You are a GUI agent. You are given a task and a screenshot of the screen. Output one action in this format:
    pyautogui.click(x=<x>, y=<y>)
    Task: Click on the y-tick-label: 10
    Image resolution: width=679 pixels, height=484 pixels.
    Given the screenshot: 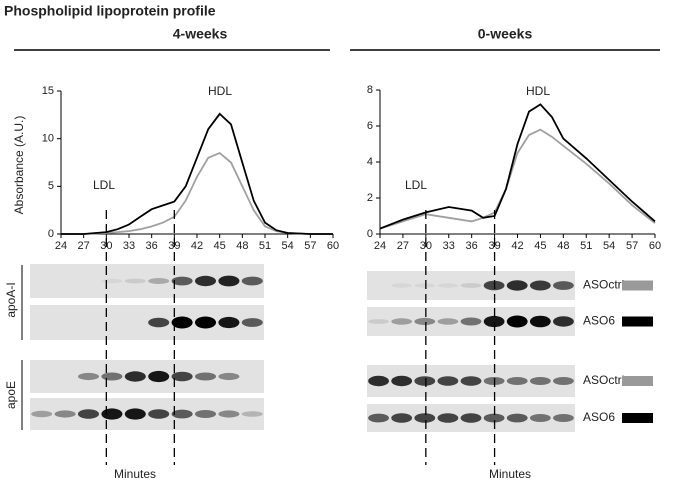 What is the action you would take?
    pyautogui.click(x=48, y=139)
    